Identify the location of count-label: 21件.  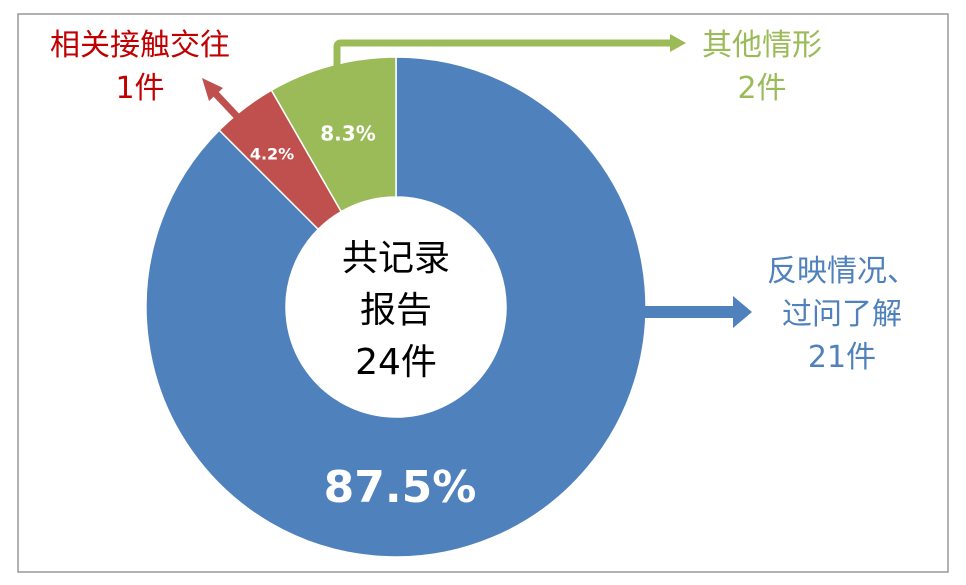
(842, 357).